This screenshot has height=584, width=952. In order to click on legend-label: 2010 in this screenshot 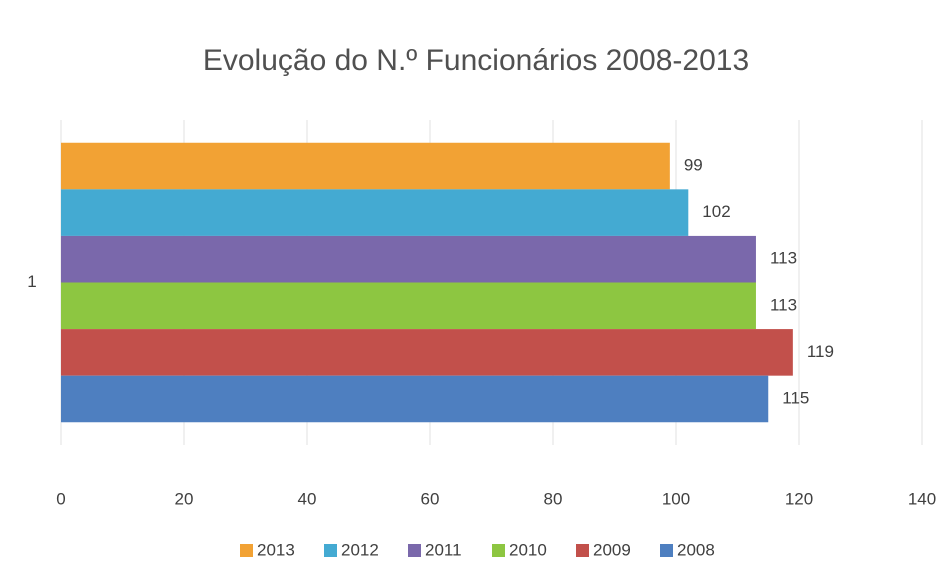, I will do `click(528, 549)`.